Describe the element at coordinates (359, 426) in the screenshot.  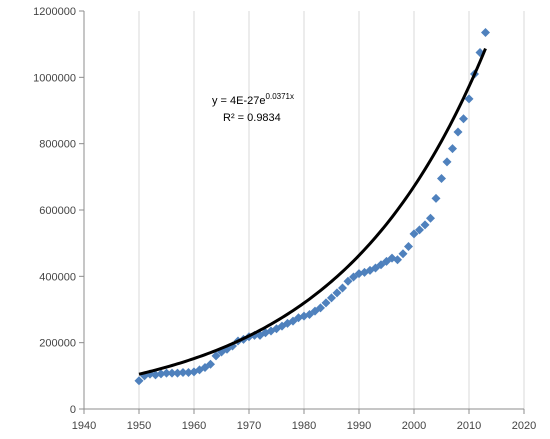
I see `x-tick-label: 1990` at that location.